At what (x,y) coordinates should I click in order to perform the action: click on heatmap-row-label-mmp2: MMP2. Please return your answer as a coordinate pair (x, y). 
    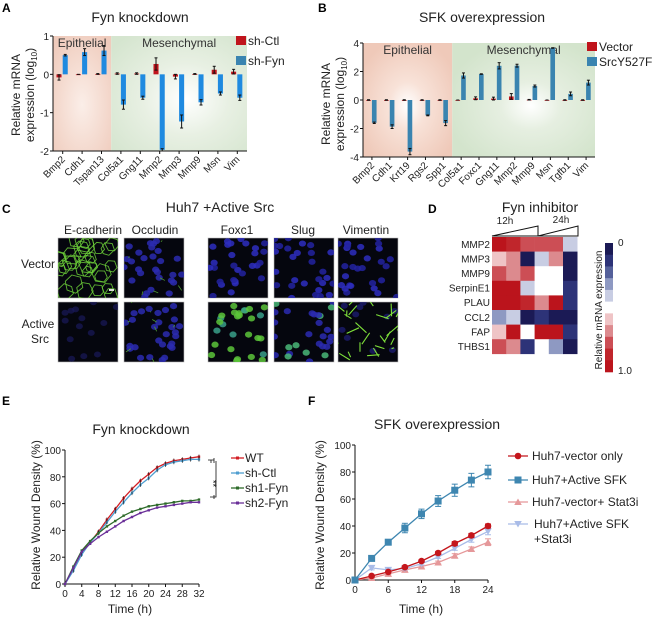
    Looking at the image, I should click on (475, 245).